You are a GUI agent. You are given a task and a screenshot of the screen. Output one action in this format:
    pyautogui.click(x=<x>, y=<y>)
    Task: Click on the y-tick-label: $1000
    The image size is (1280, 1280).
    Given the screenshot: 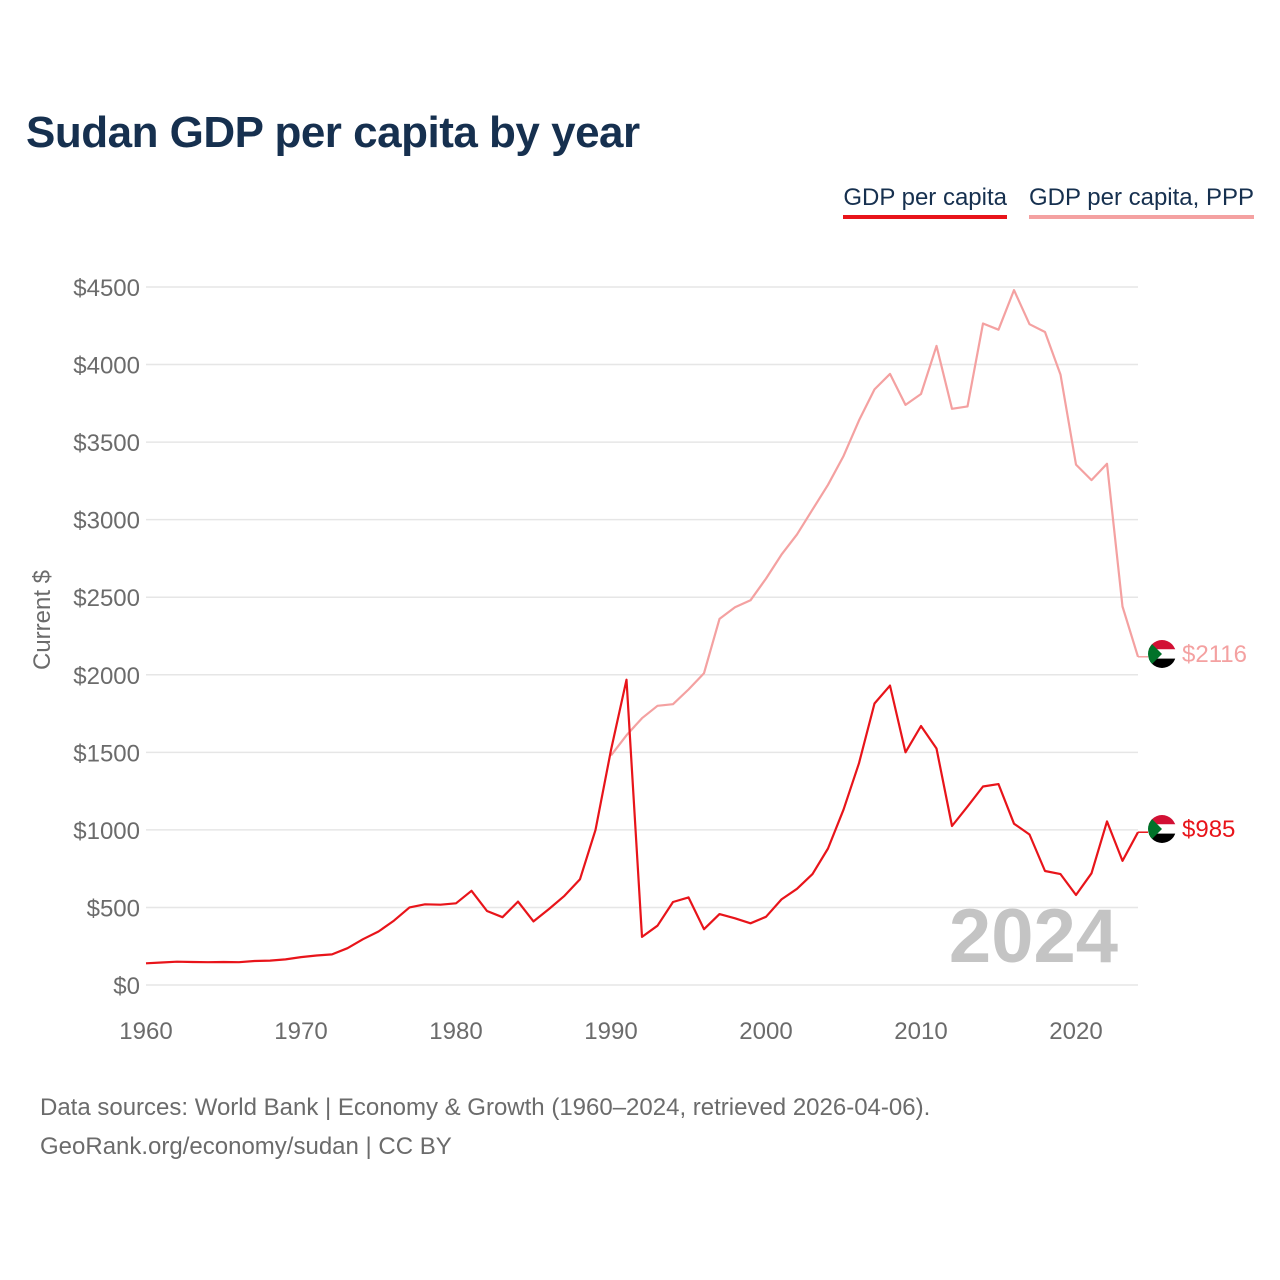 What is the action you would take?
    pyautogui.click(x=106, y=831)
    